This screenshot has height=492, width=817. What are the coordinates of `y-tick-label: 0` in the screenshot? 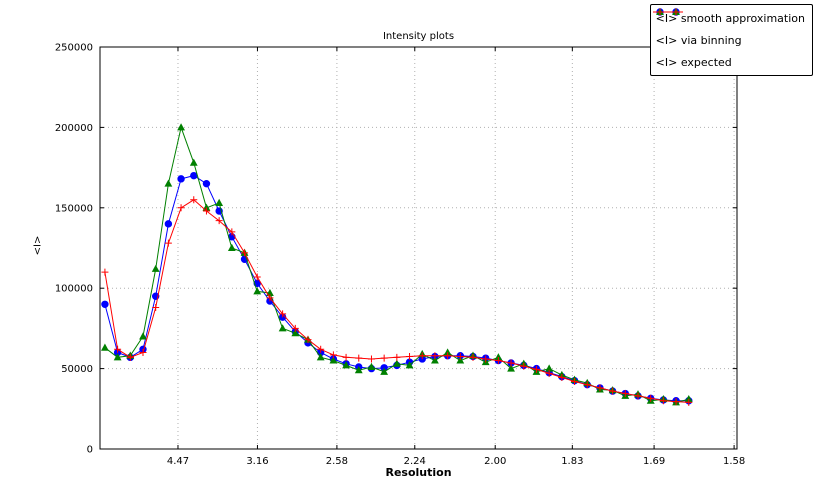 It's located at (90, 450).